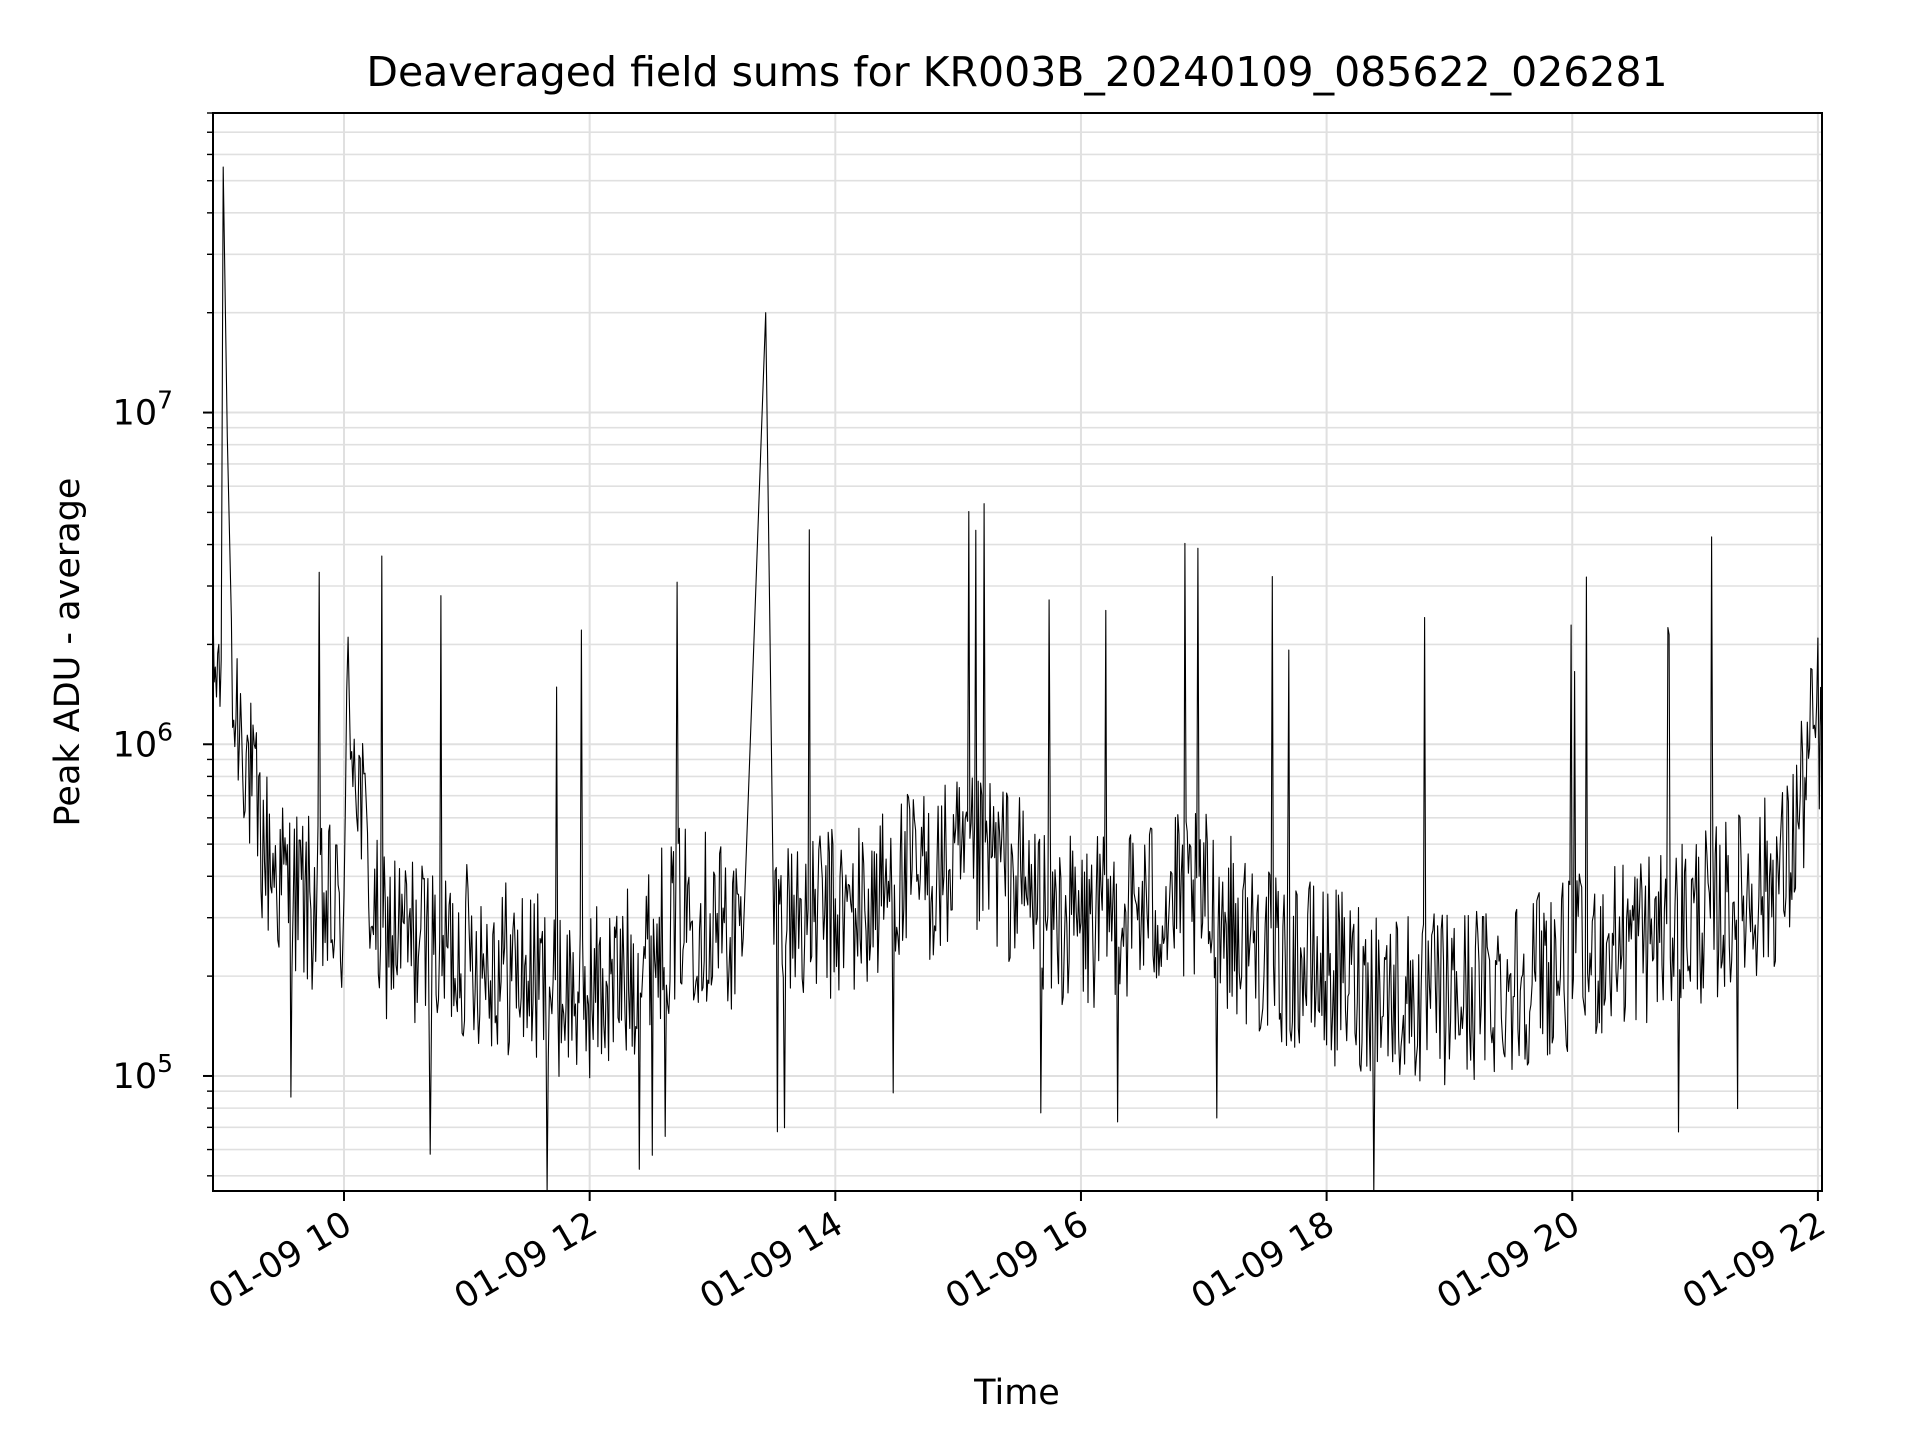  Describe the element at coordinates (1016, 1393) in the screenshot. I see `x-axis-label: Time` at that location.